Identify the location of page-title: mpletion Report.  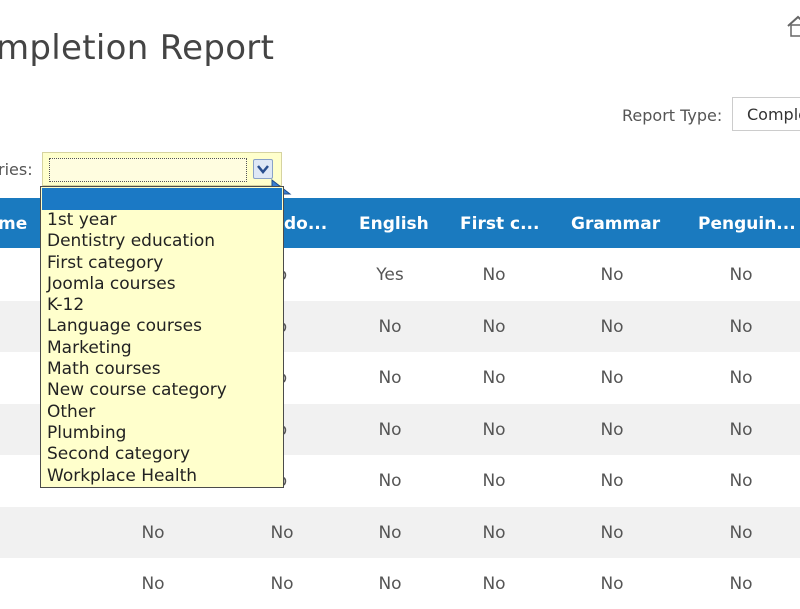
(137, 48).